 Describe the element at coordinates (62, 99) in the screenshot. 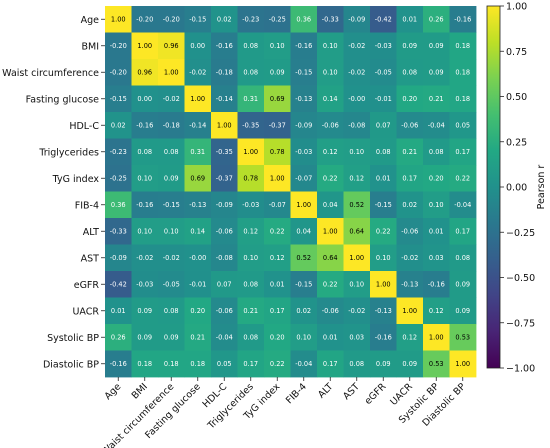

I see `y-tick-label: Fasting glucose` at that location.